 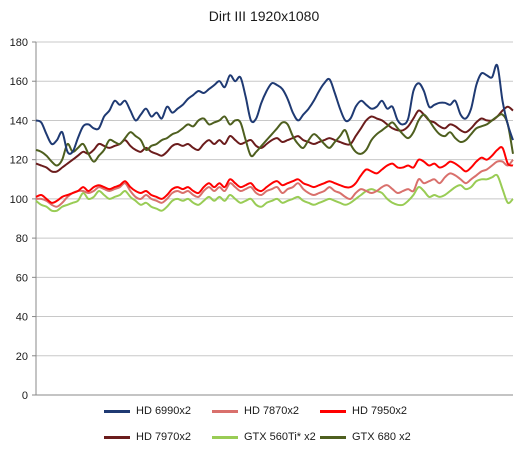 I want to click on y-tick-label: 80, so click(x=22, y=239).